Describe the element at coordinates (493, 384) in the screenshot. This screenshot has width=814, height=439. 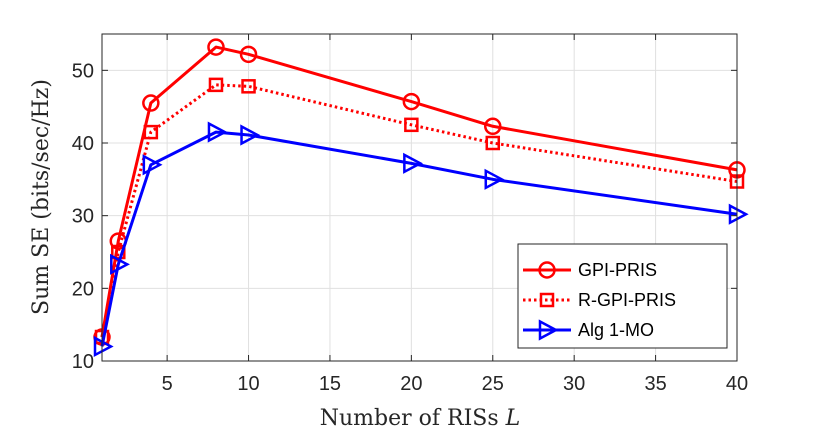
I see `x-tick-label: 25` at that location.